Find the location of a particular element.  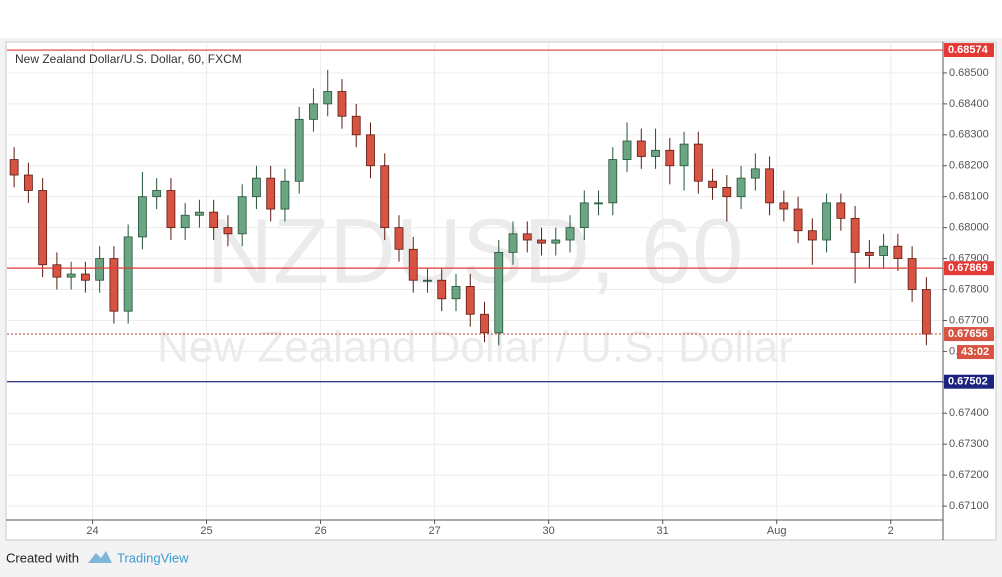

x-tick-label: 31 is located at coordinates (663, 531).